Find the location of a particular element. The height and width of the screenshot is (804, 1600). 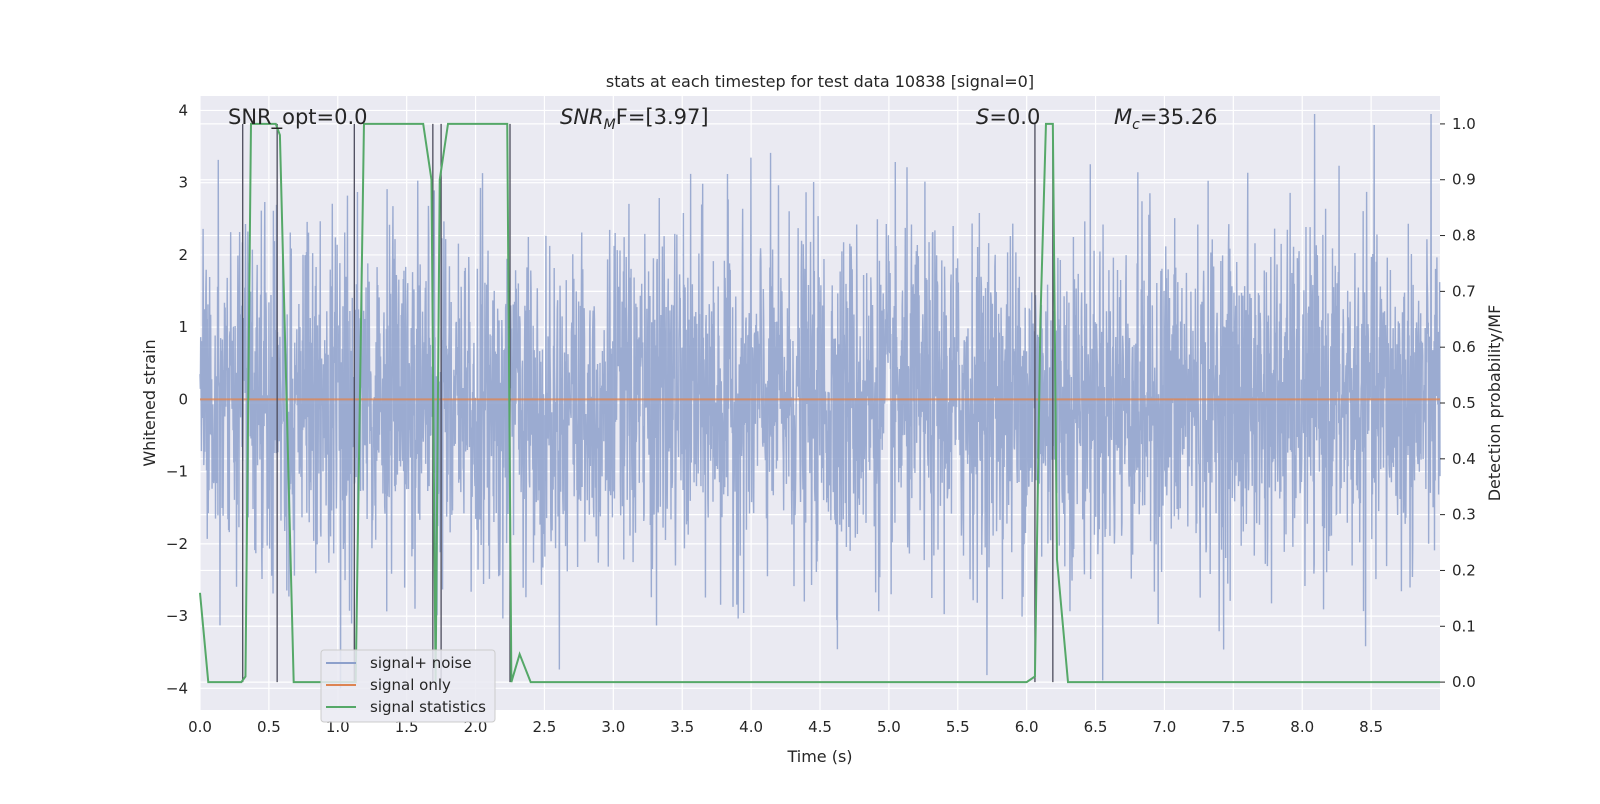

mc-value: =35.26 is located at coordinates (1179, 117).